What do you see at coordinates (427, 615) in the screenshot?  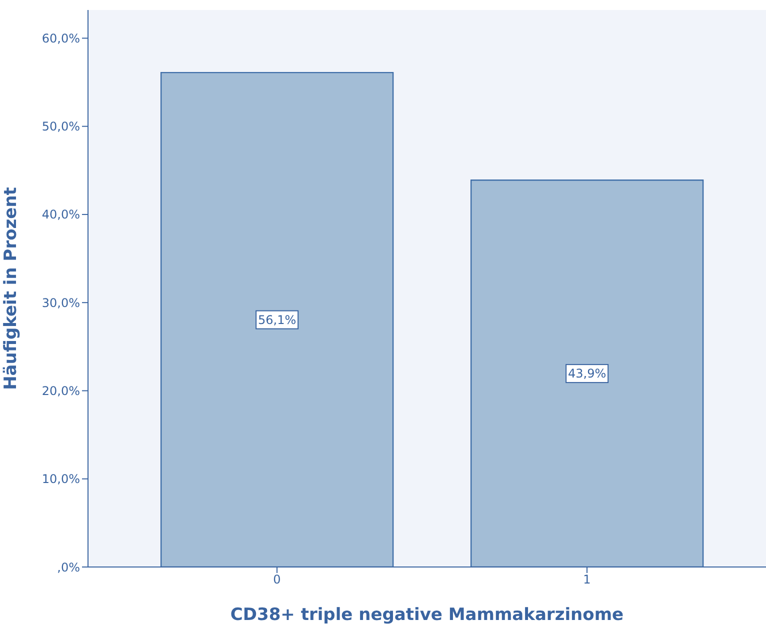 I see `x-axis-title: CD38+ triple negative Mammakarzinome` at bounding box center [427, 615].